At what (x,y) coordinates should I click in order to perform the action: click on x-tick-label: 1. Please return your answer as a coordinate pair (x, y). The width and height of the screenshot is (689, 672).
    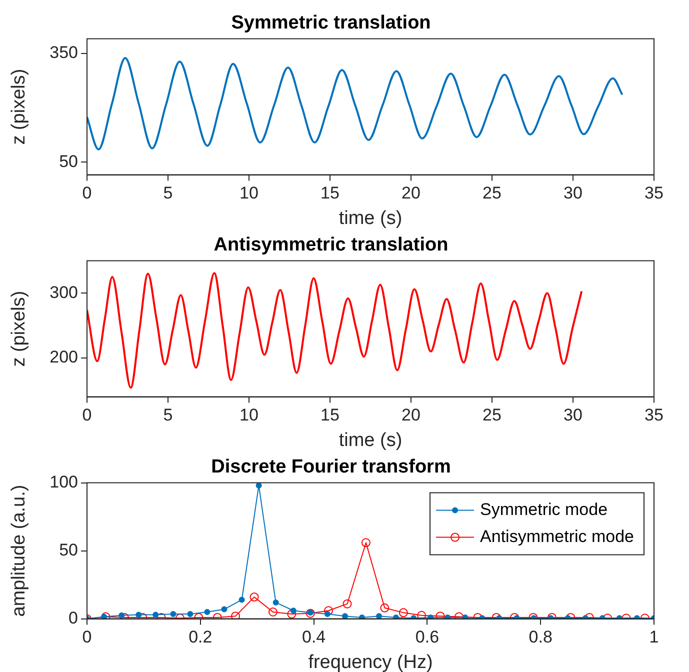
    Looking at the image, I should click on (654, 637).